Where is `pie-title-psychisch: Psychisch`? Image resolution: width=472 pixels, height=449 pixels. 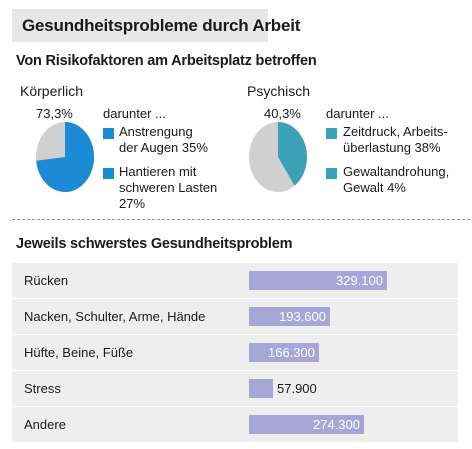 pie-title-psychisch: Psychisch is located at coordinates (279, 91).